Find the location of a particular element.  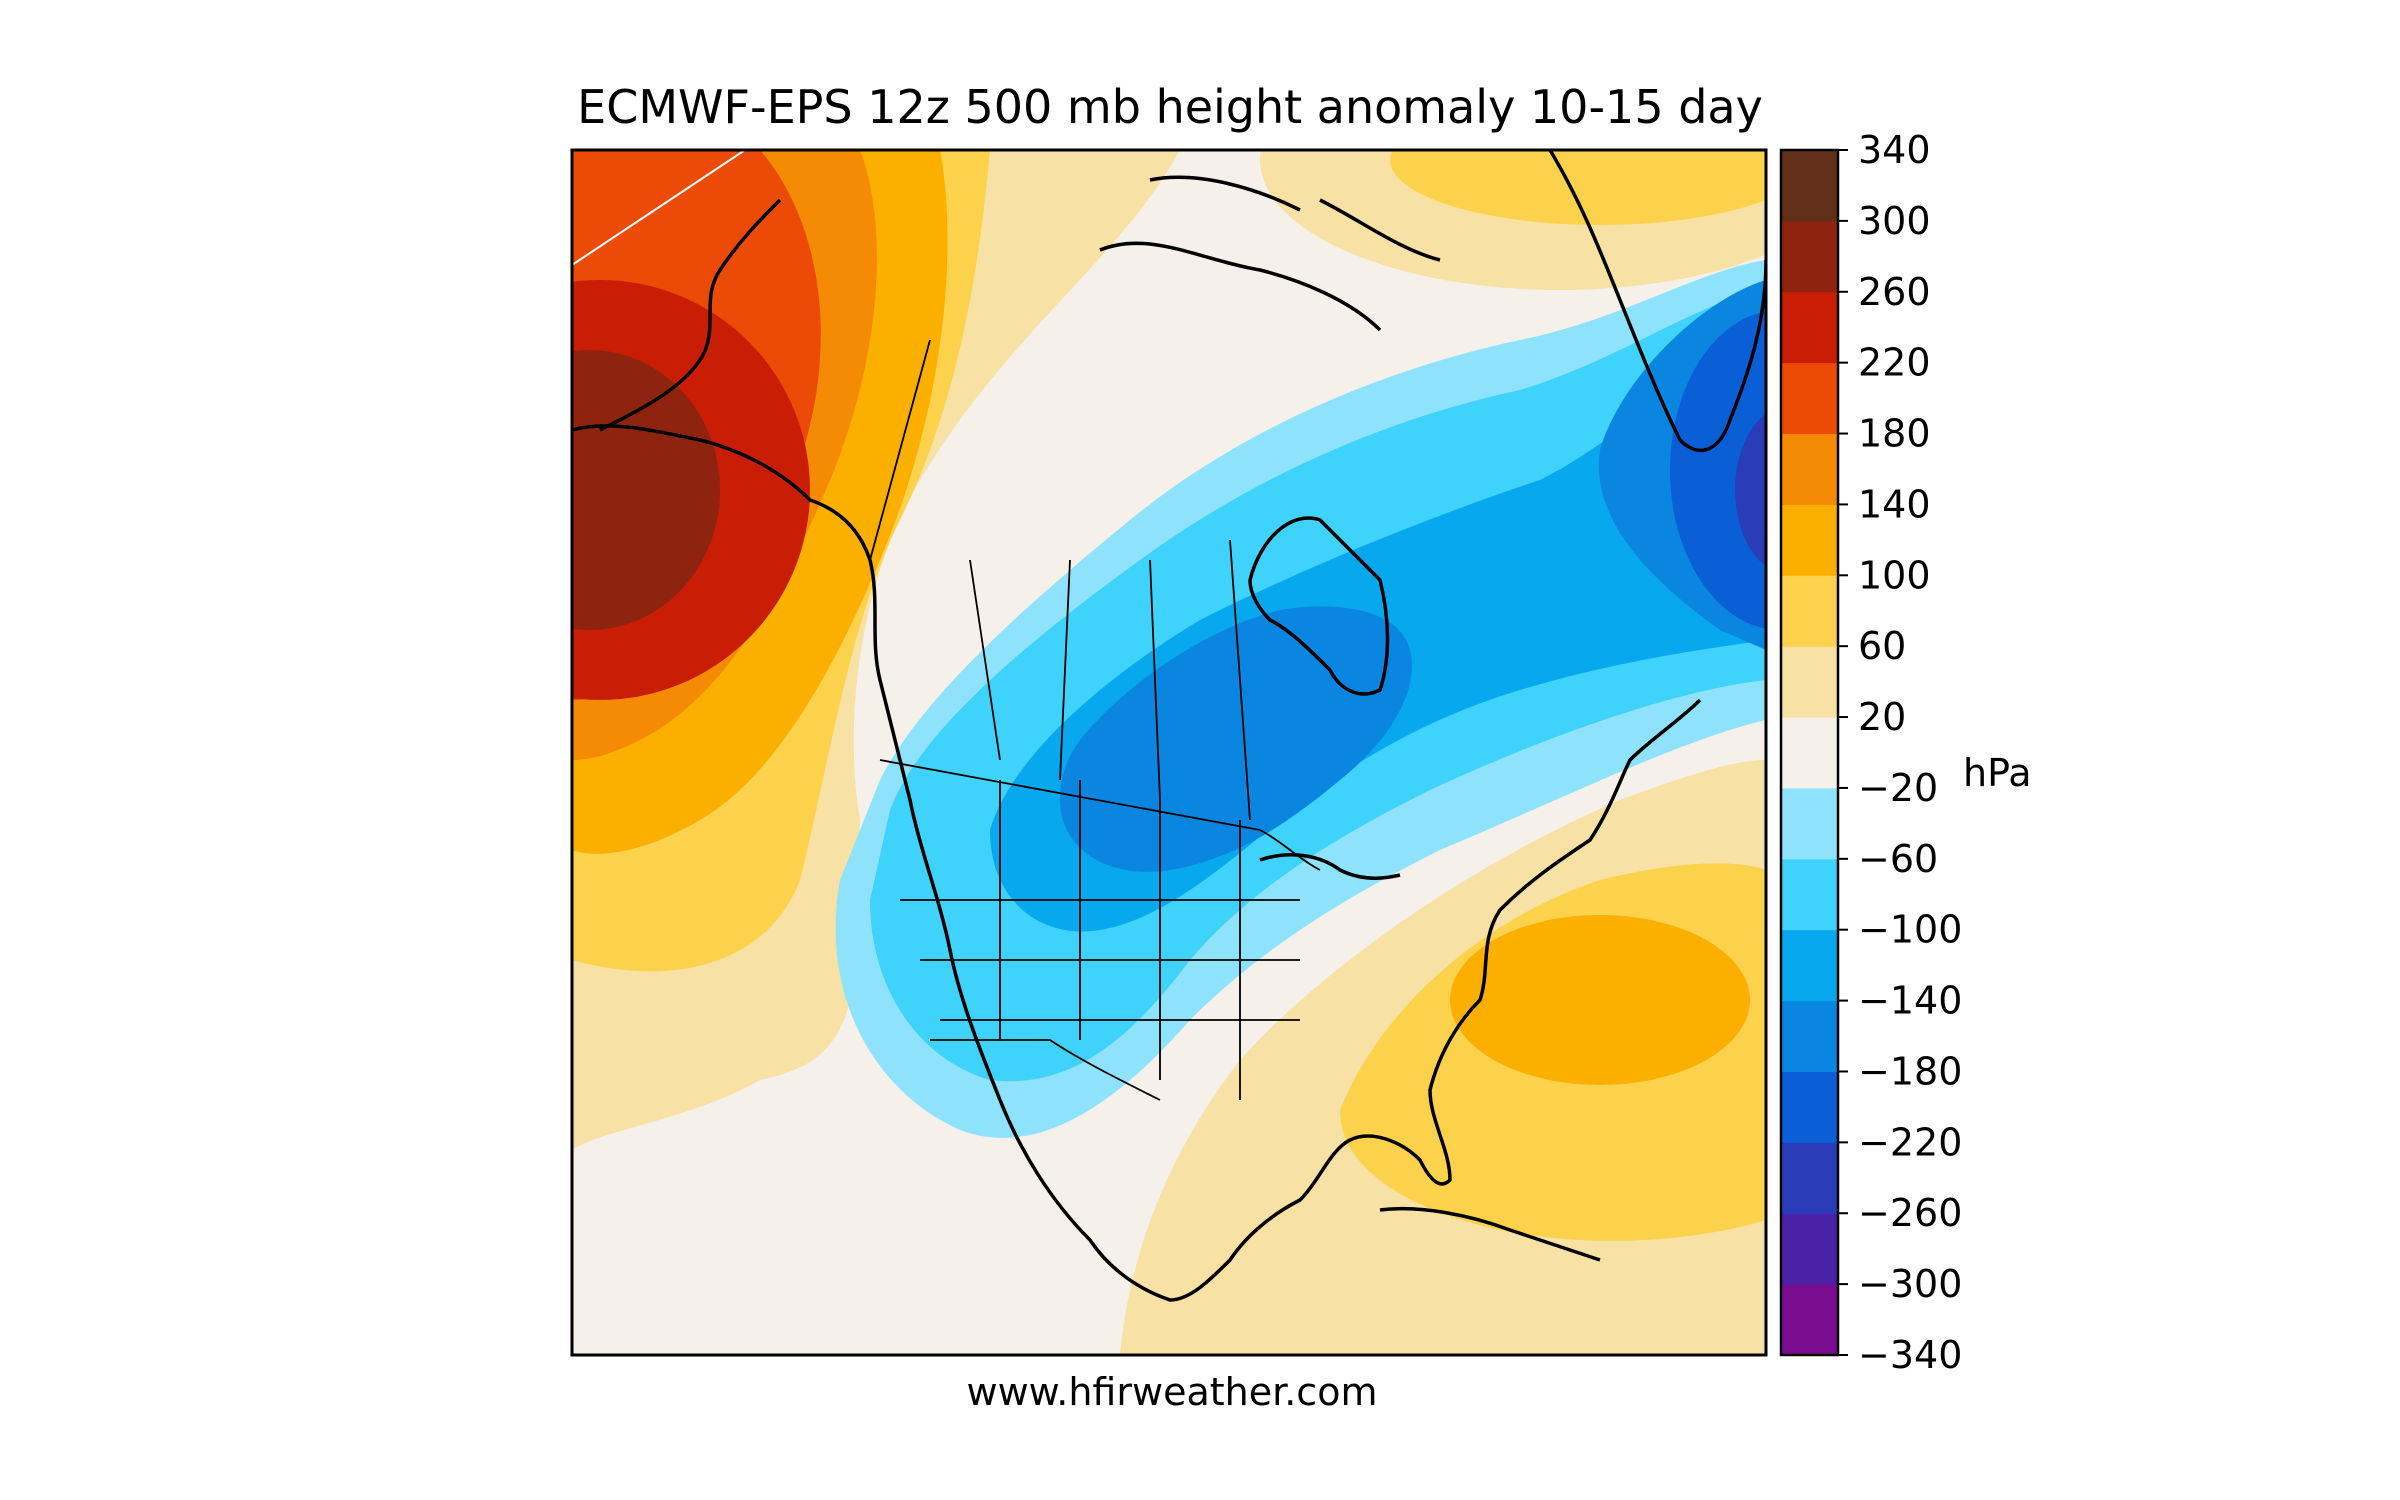

political-borders is located at coordinates (1095, 720).